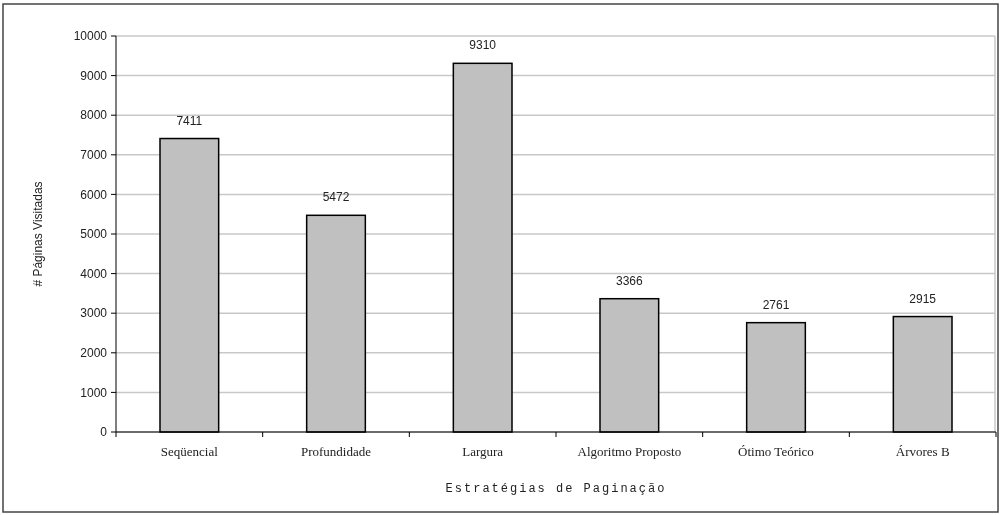 This screenshot has height=515, width=1001. Describe the element at coordinates (189, 451) in the screenshot. I see `x-tick-label: Seqüencial` at that location.